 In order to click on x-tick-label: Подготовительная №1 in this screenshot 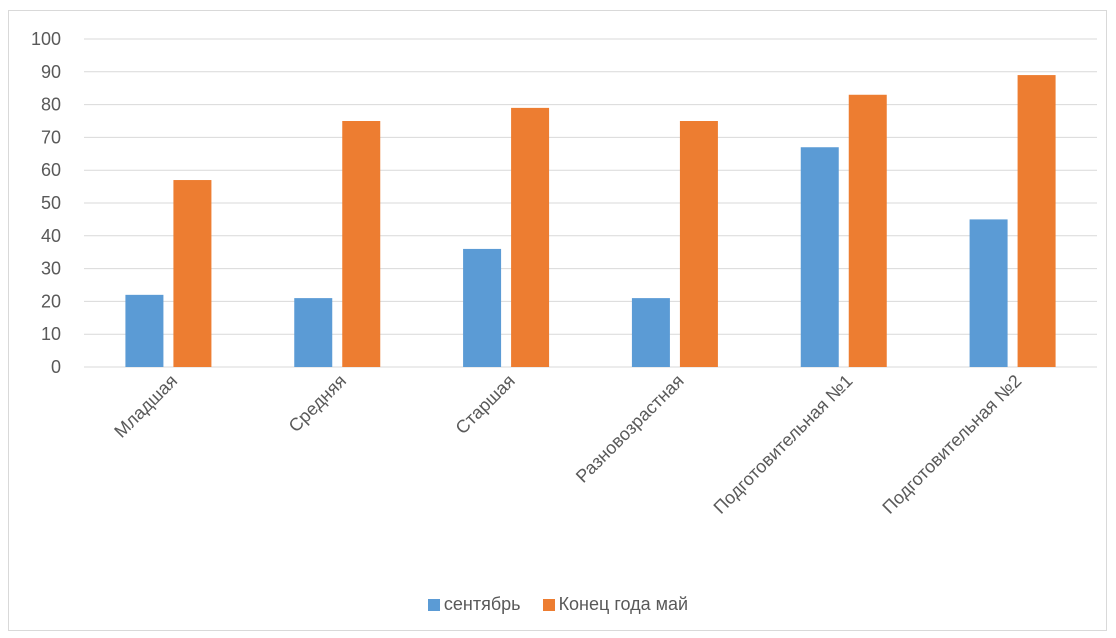, I will do `click(783, 444)`.